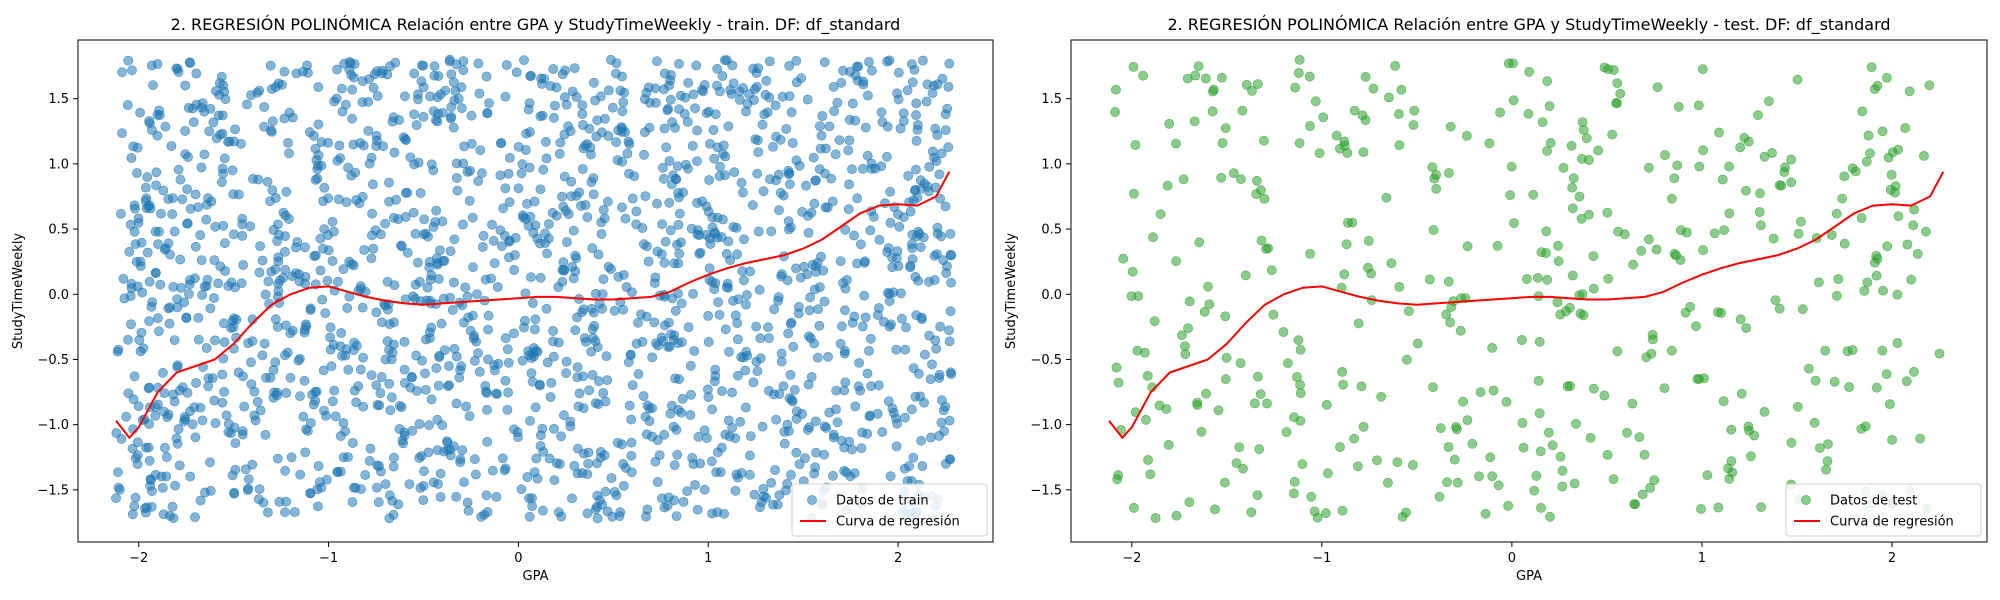  What do you see at coordinates (58, 230) in the screenshot?
I see `y-tick-label: 0.5` at bounding box center [58, 230].